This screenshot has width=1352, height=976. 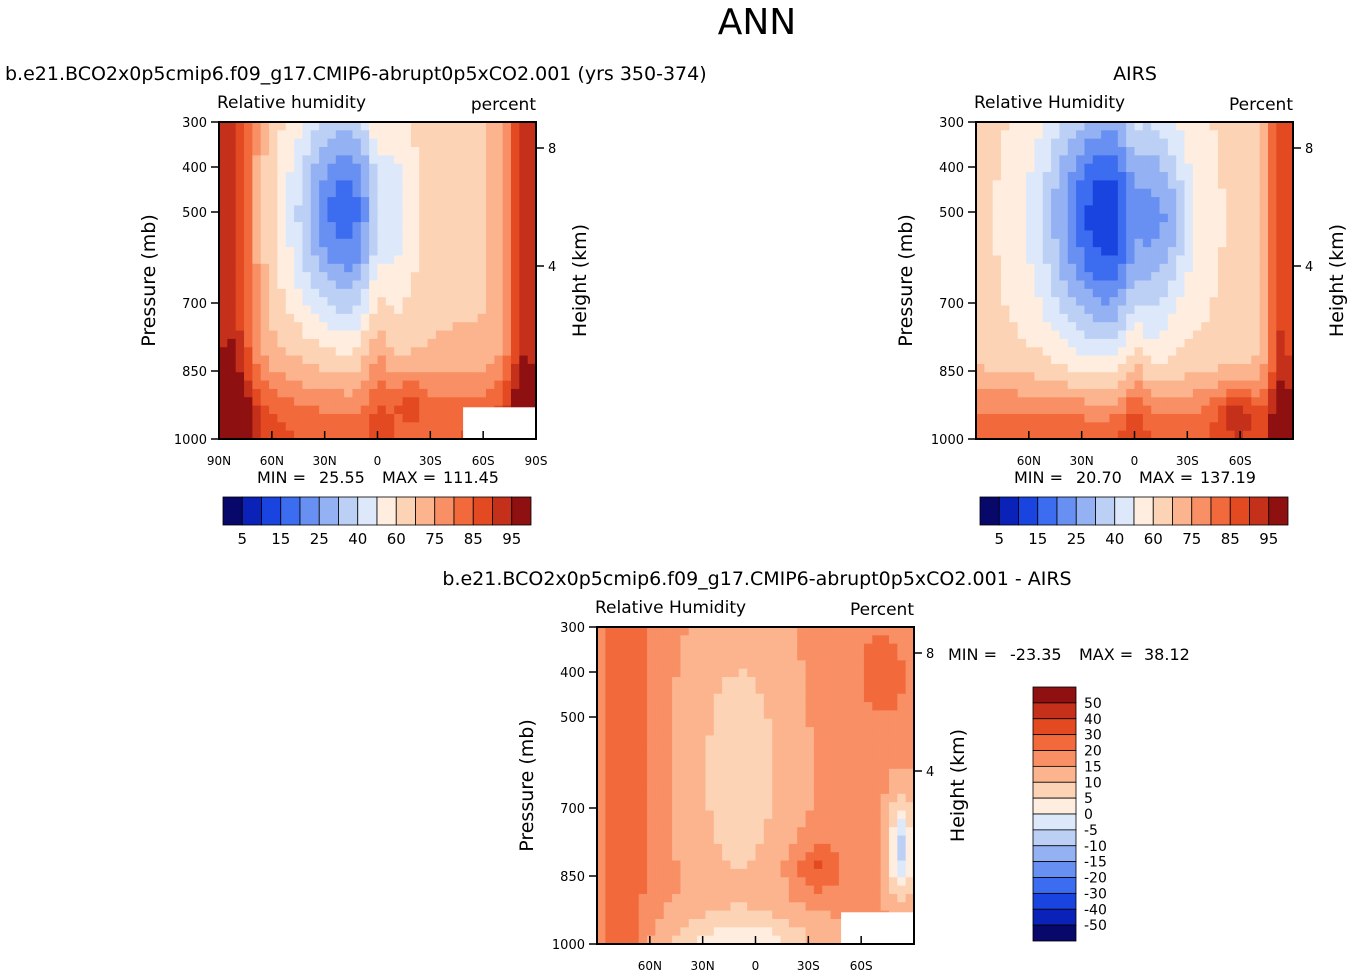 What do you see at coordinates (471, 477) in the screenshot?
I see `max-value: 111.45` at bounding box center [471, 477].